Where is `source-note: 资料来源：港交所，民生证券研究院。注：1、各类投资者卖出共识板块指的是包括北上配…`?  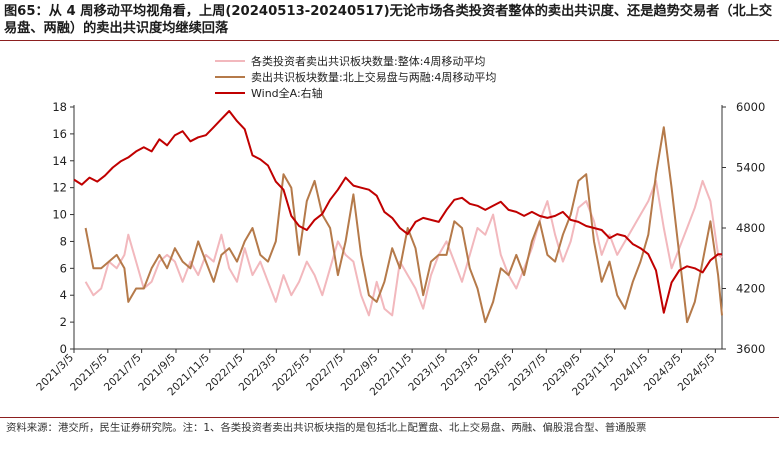 source-note: 资料来源：港交所，民生证券研究院。注：1、各类投资者卖出共识板块指的是包括北上配… is located at coordinates (326, 428).